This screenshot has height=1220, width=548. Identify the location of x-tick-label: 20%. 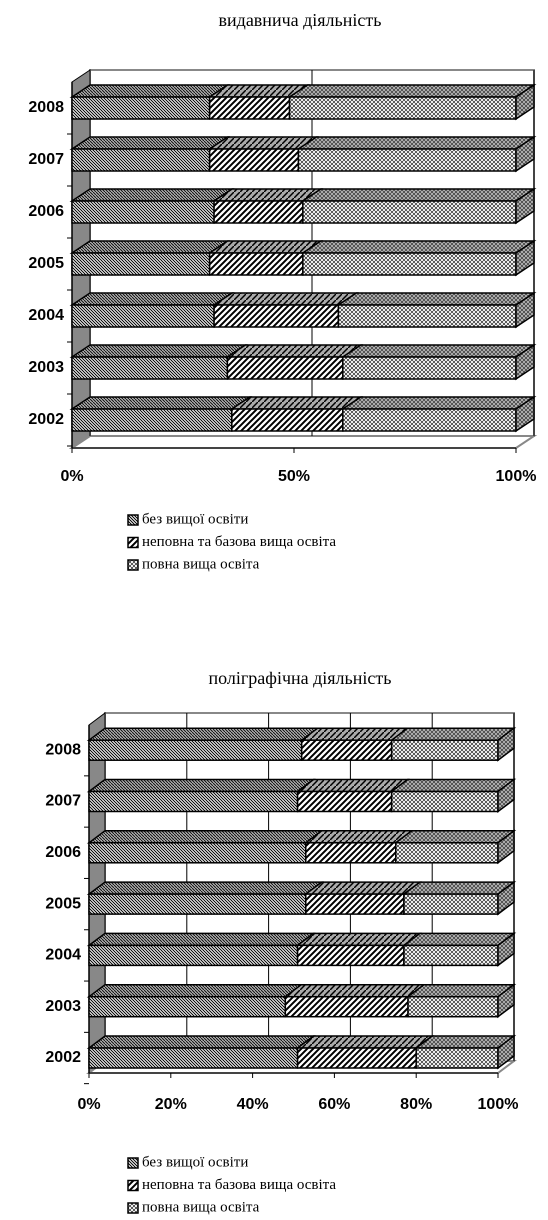
(171, 1104).